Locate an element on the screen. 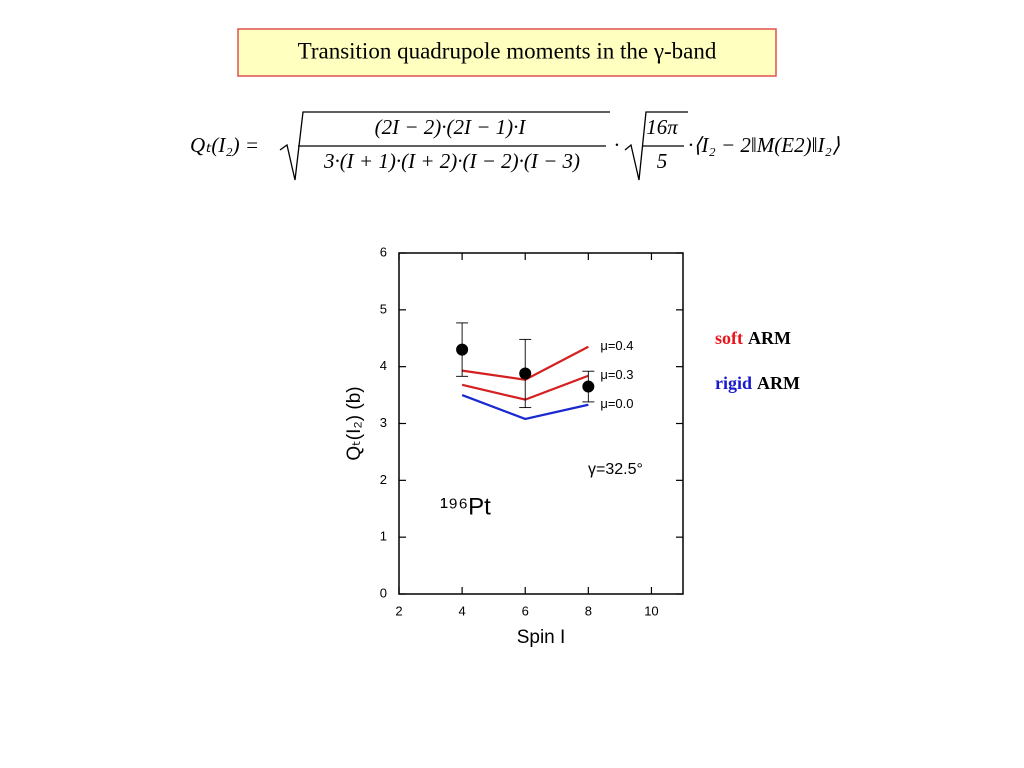  y-tick-label: 5 is located at coordinates (383, 308).